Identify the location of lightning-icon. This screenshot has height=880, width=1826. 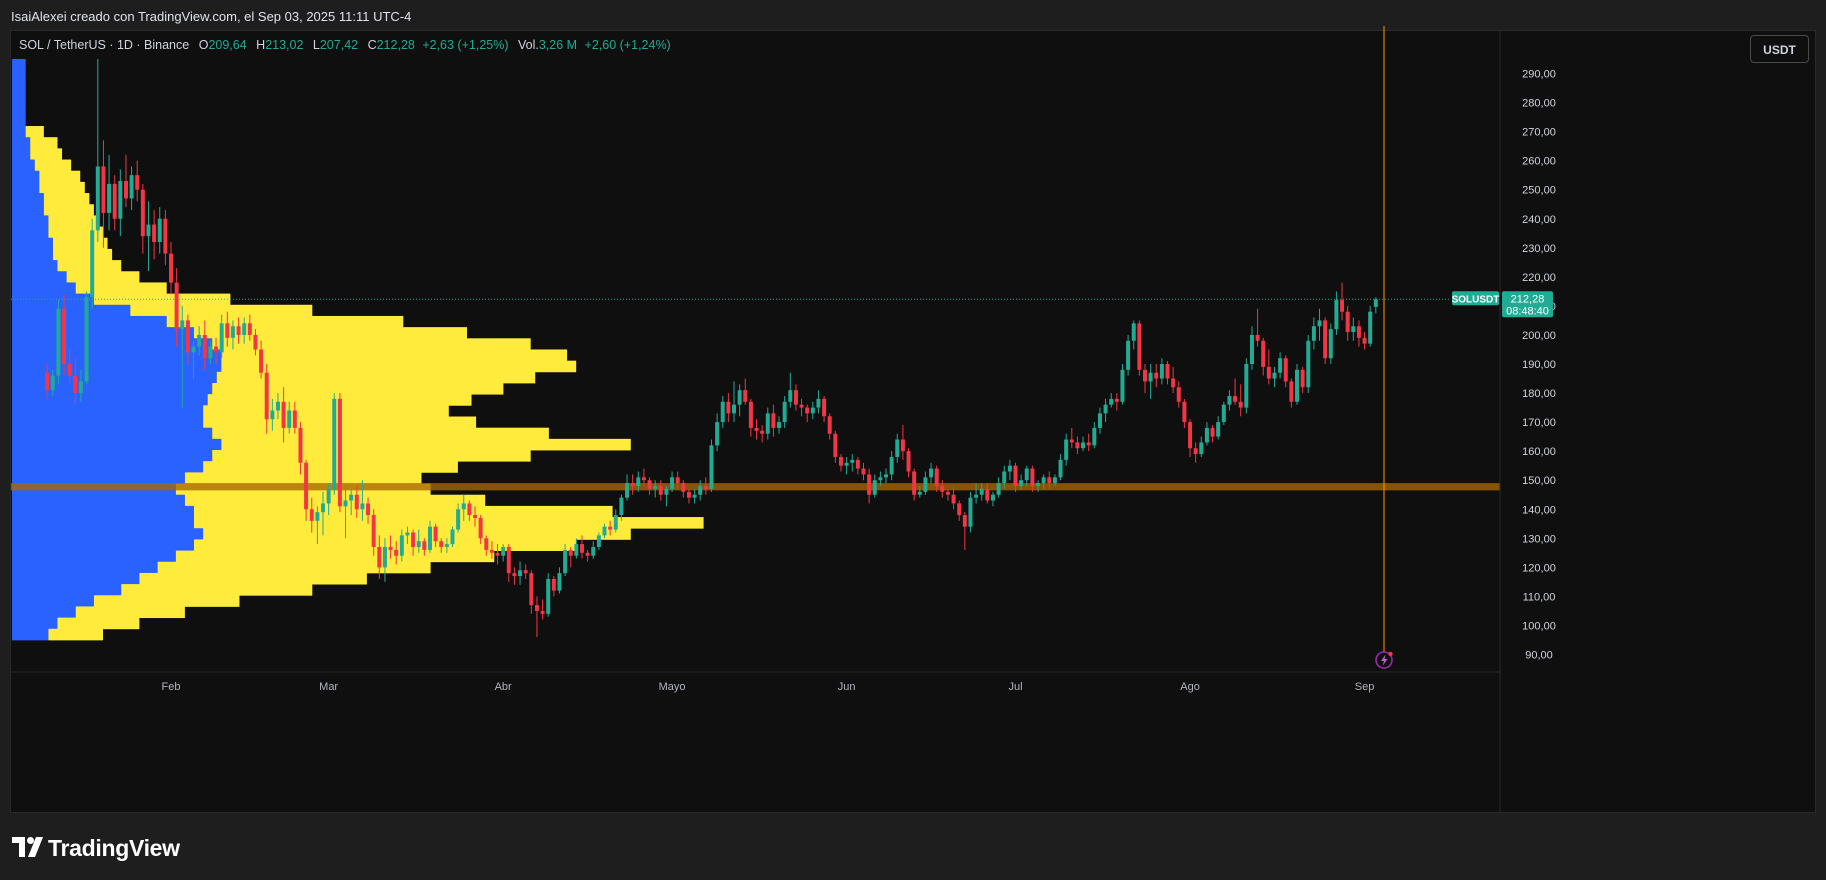
(1384, 660).